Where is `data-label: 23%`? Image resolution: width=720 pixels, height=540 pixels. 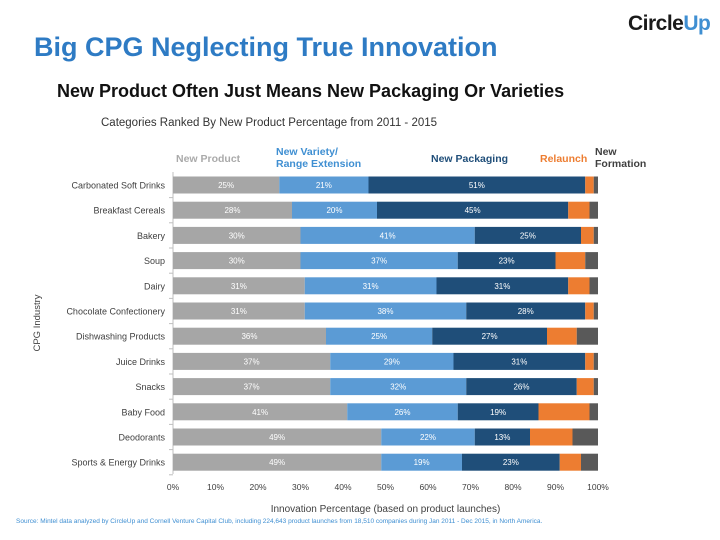
data-label: 23% is located at coordinates (511, 462).